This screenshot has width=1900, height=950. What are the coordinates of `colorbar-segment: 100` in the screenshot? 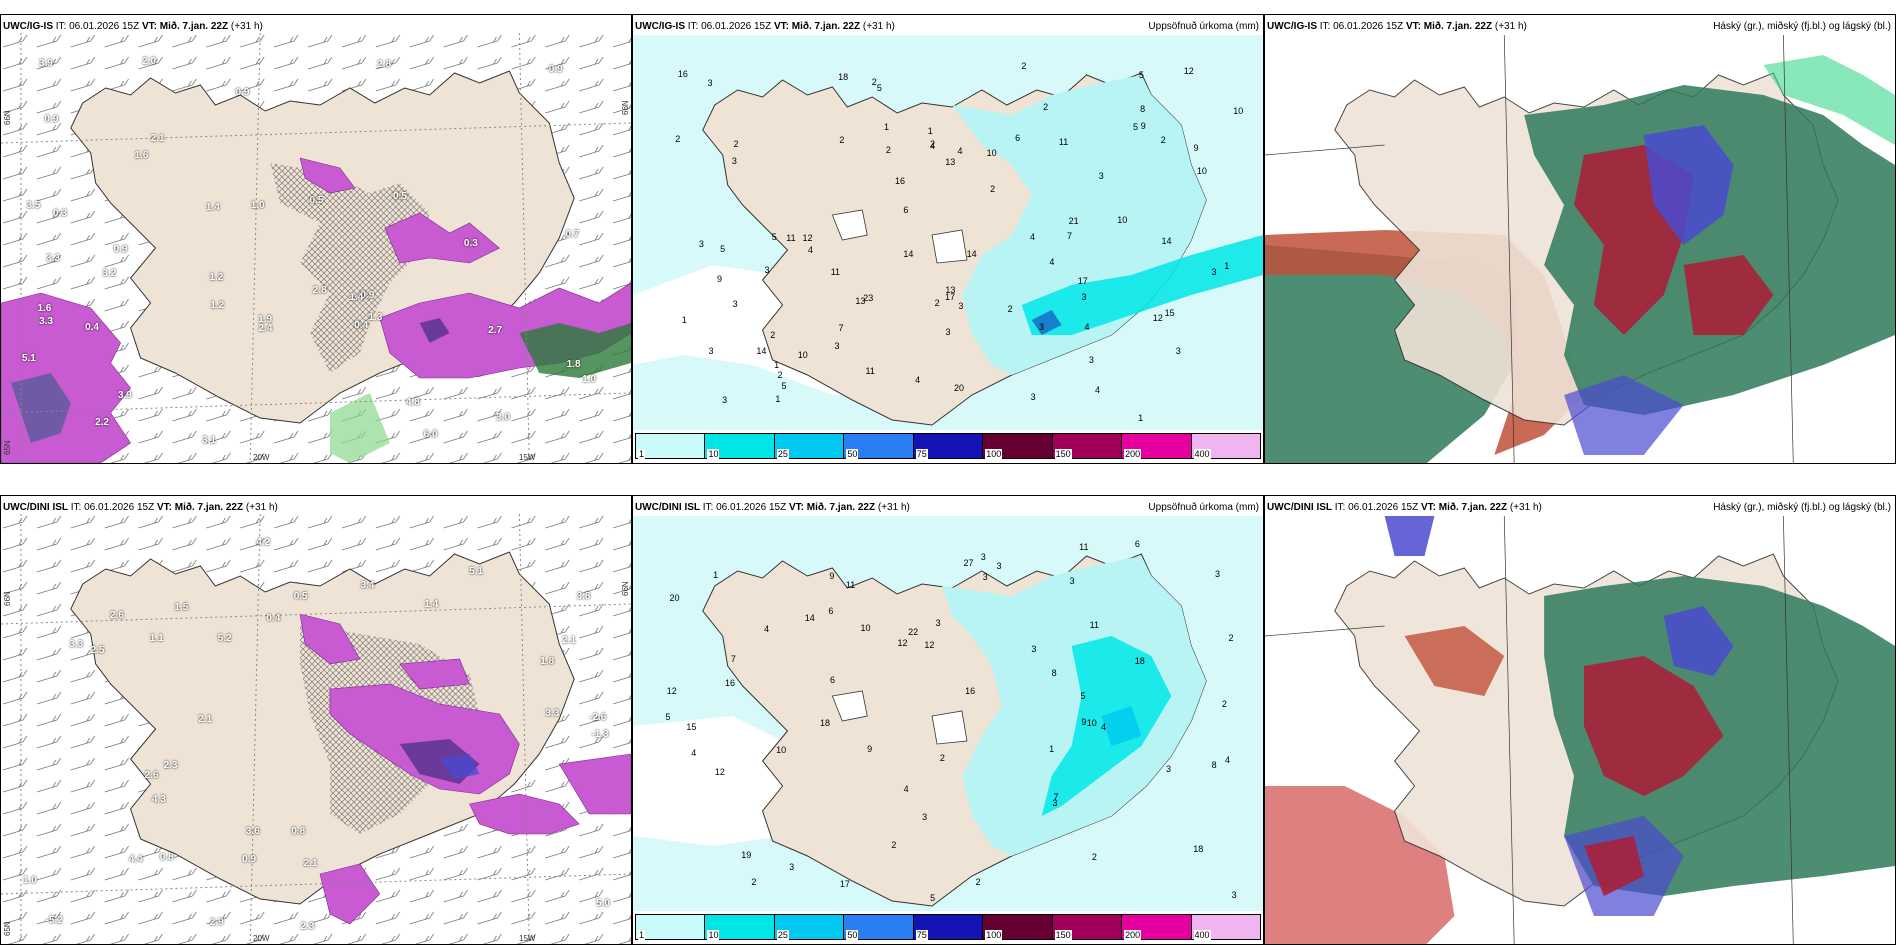 It's located at (1018, 446).